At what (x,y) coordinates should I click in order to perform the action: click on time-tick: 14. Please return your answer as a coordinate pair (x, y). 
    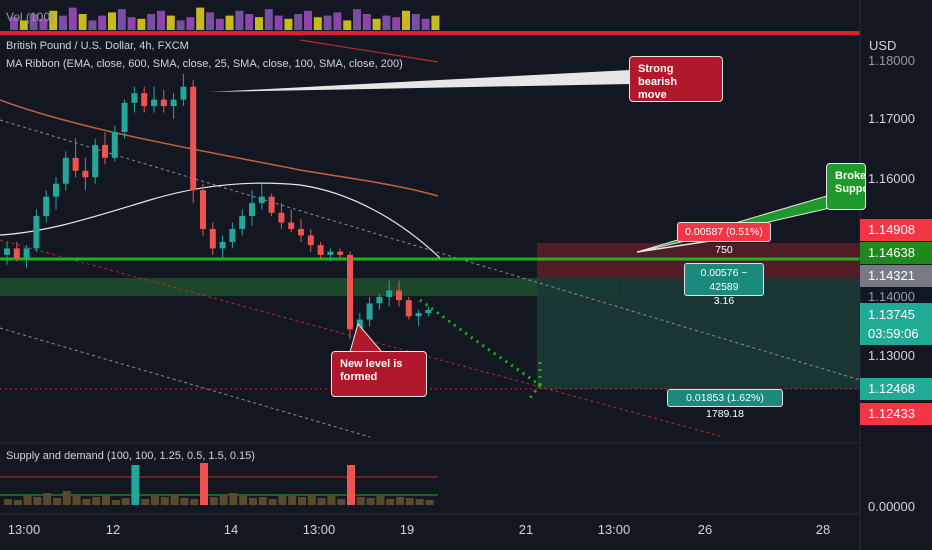
    Looking at the image, I should click on (231, 529).